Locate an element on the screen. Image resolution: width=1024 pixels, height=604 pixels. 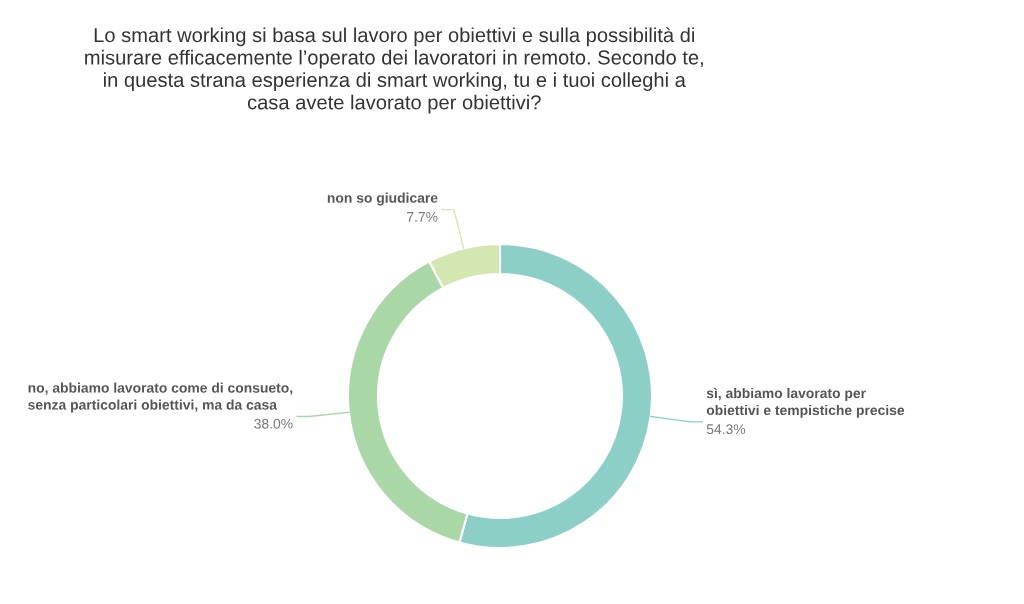
chart-title: Lo smart working si basa sul lavoro per obiettivi e sulla possibilità di misurare efficacemente l’operato dei lavoratori in remoto. Secondo te, in questa strana esperienza di smart working, tu e i tuoi colleghi a casa avete lavorato per obiettivi? is located at coordinates (394, 70).